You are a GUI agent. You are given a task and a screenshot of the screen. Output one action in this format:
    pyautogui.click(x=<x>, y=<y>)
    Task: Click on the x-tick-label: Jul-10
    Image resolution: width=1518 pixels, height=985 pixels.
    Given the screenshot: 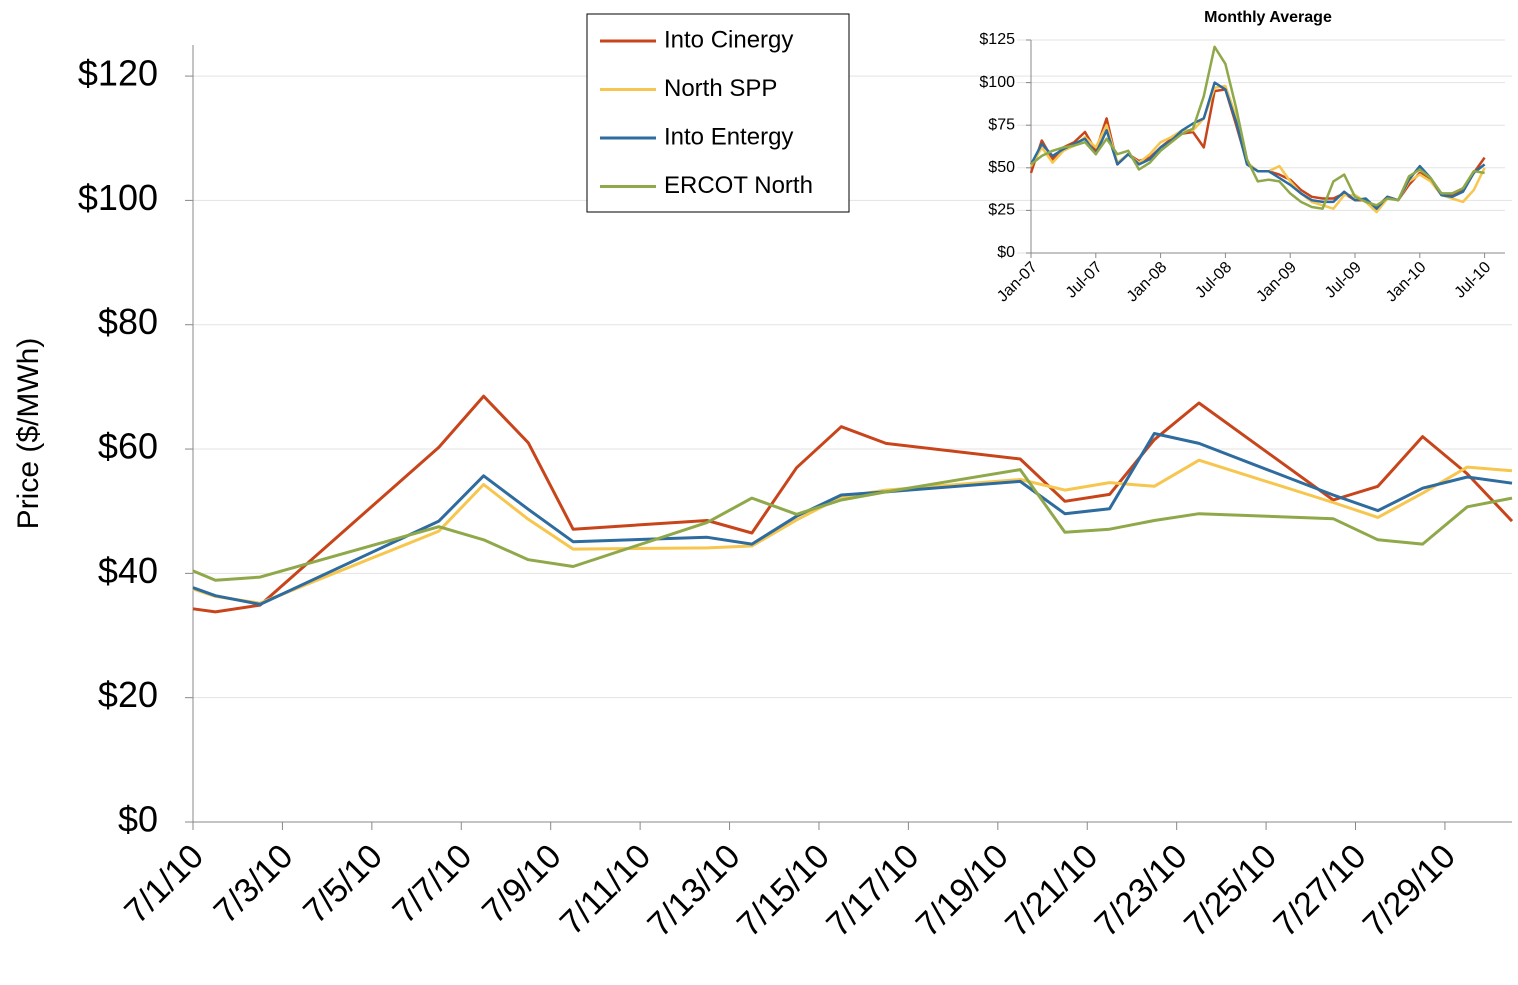 What is the action you would take?
    pyautogui.click(x=1473, y=280)
    